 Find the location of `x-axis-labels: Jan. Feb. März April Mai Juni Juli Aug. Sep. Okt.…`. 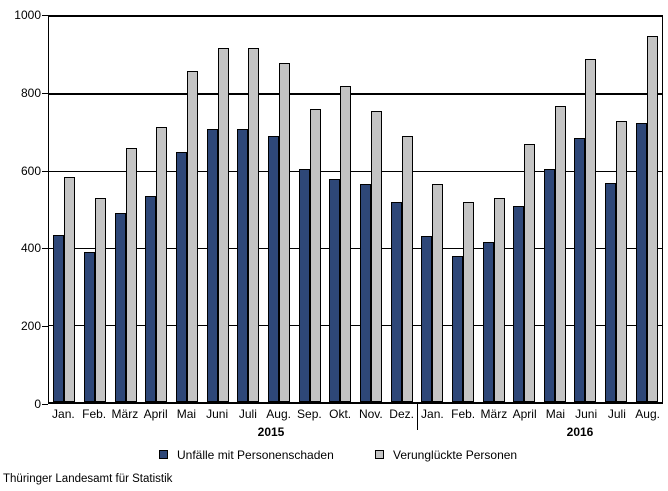

x-axis-labels: Jan. Feb. März April Mai Juni Juli Aug. Sep. Okt.… is located at coordinates (355, 414).